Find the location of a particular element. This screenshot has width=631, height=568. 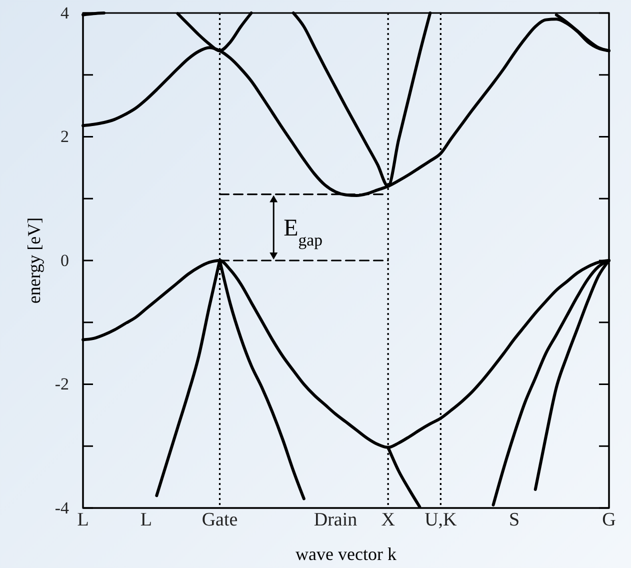

y-tick-label: 4 is located at coordinates (65, 12).